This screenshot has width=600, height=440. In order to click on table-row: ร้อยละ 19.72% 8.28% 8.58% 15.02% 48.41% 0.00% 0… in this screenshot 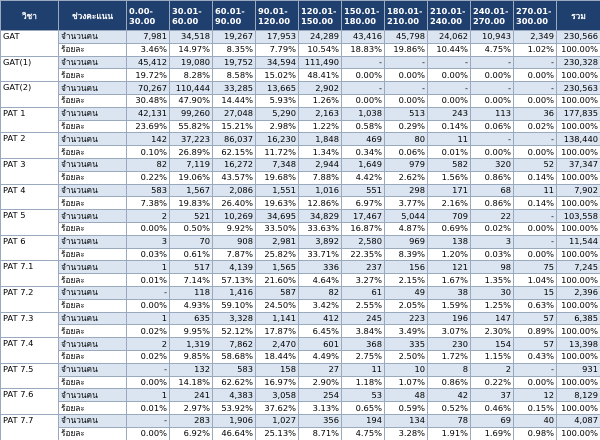, I will do `click(300, 75)`.